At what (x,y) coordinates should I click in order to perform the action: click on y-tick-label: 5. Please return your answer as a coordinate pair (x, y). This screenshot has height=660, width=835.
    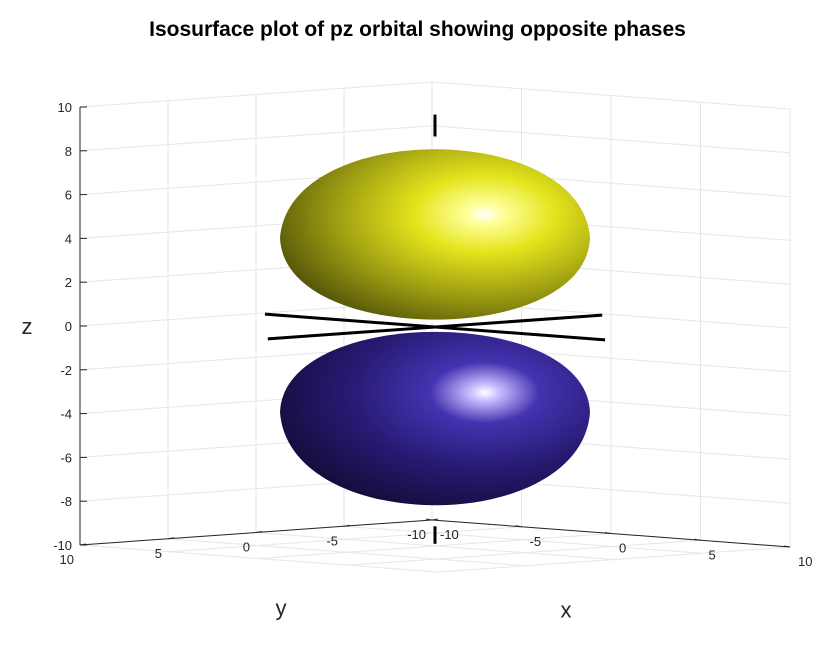
    Looking at the image, I should click on (158, 553).